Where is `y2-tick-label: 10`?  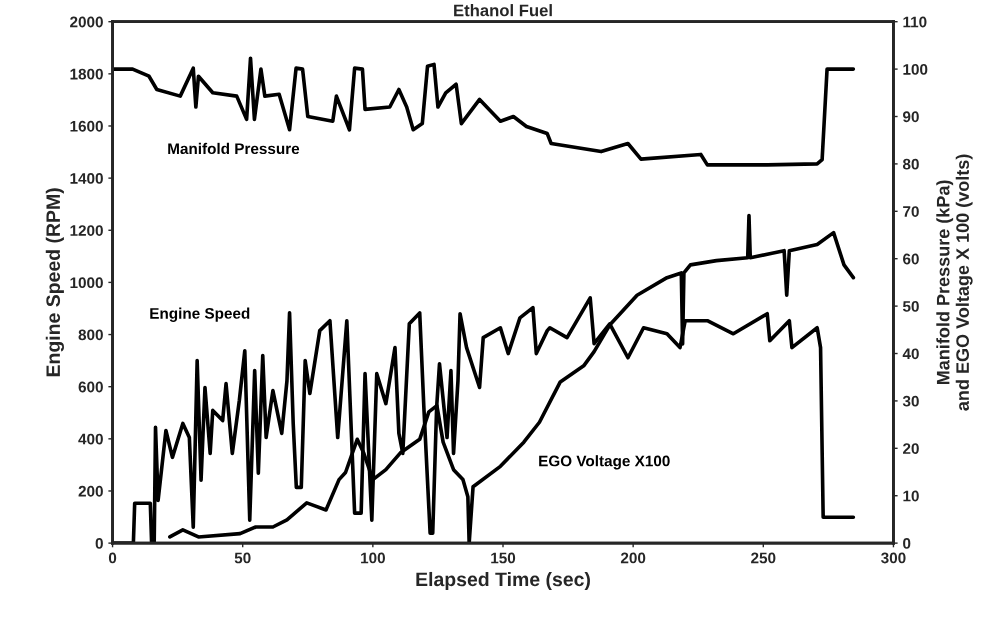
y2-tick-label: 10 is located at coordinates (911, 496).